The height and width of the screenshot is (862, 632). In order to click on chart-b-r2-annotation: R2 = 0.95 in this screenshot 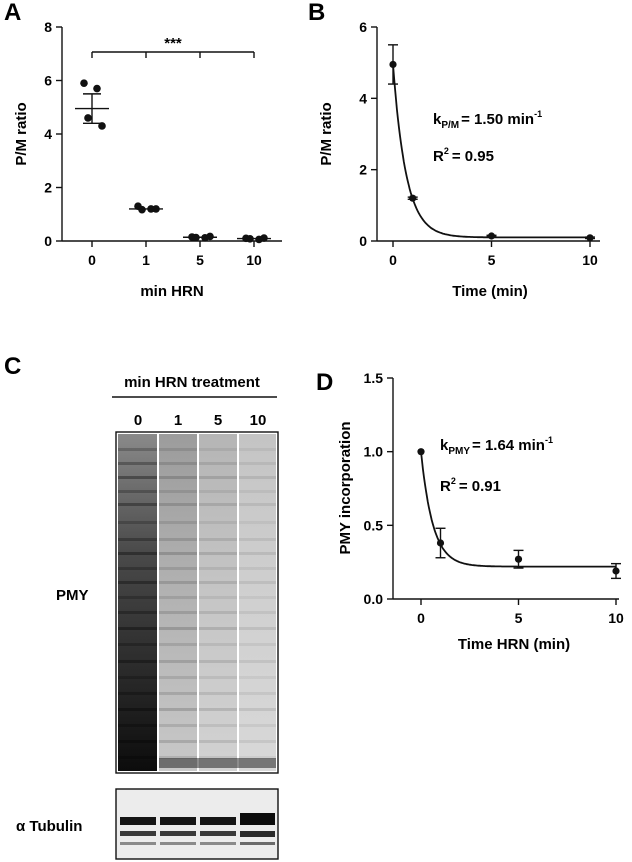, I will do `click(463, 155)`.